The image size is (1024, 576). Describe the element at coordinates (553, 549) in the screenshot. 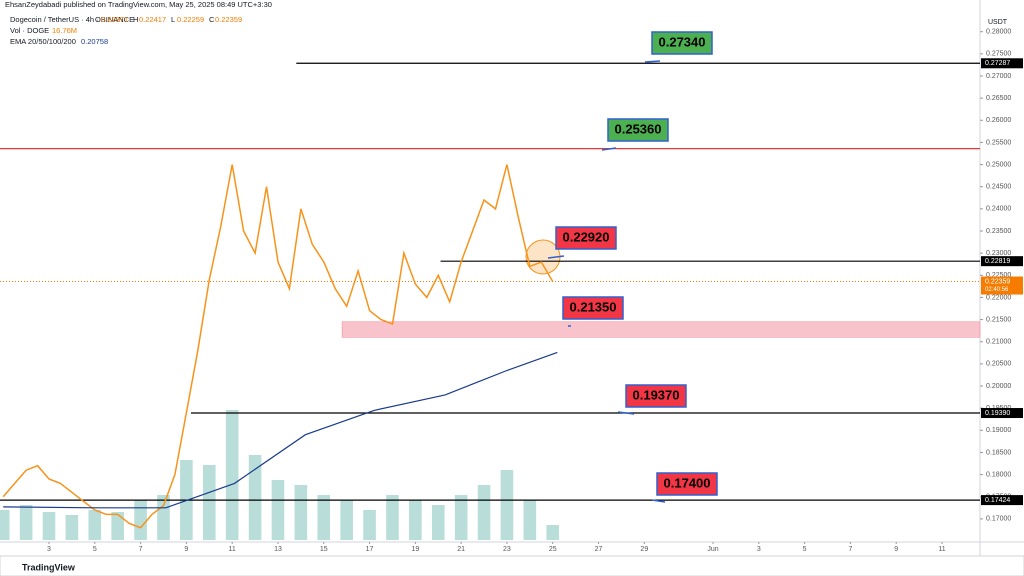

I see `x-tick-label: 25` at that location.